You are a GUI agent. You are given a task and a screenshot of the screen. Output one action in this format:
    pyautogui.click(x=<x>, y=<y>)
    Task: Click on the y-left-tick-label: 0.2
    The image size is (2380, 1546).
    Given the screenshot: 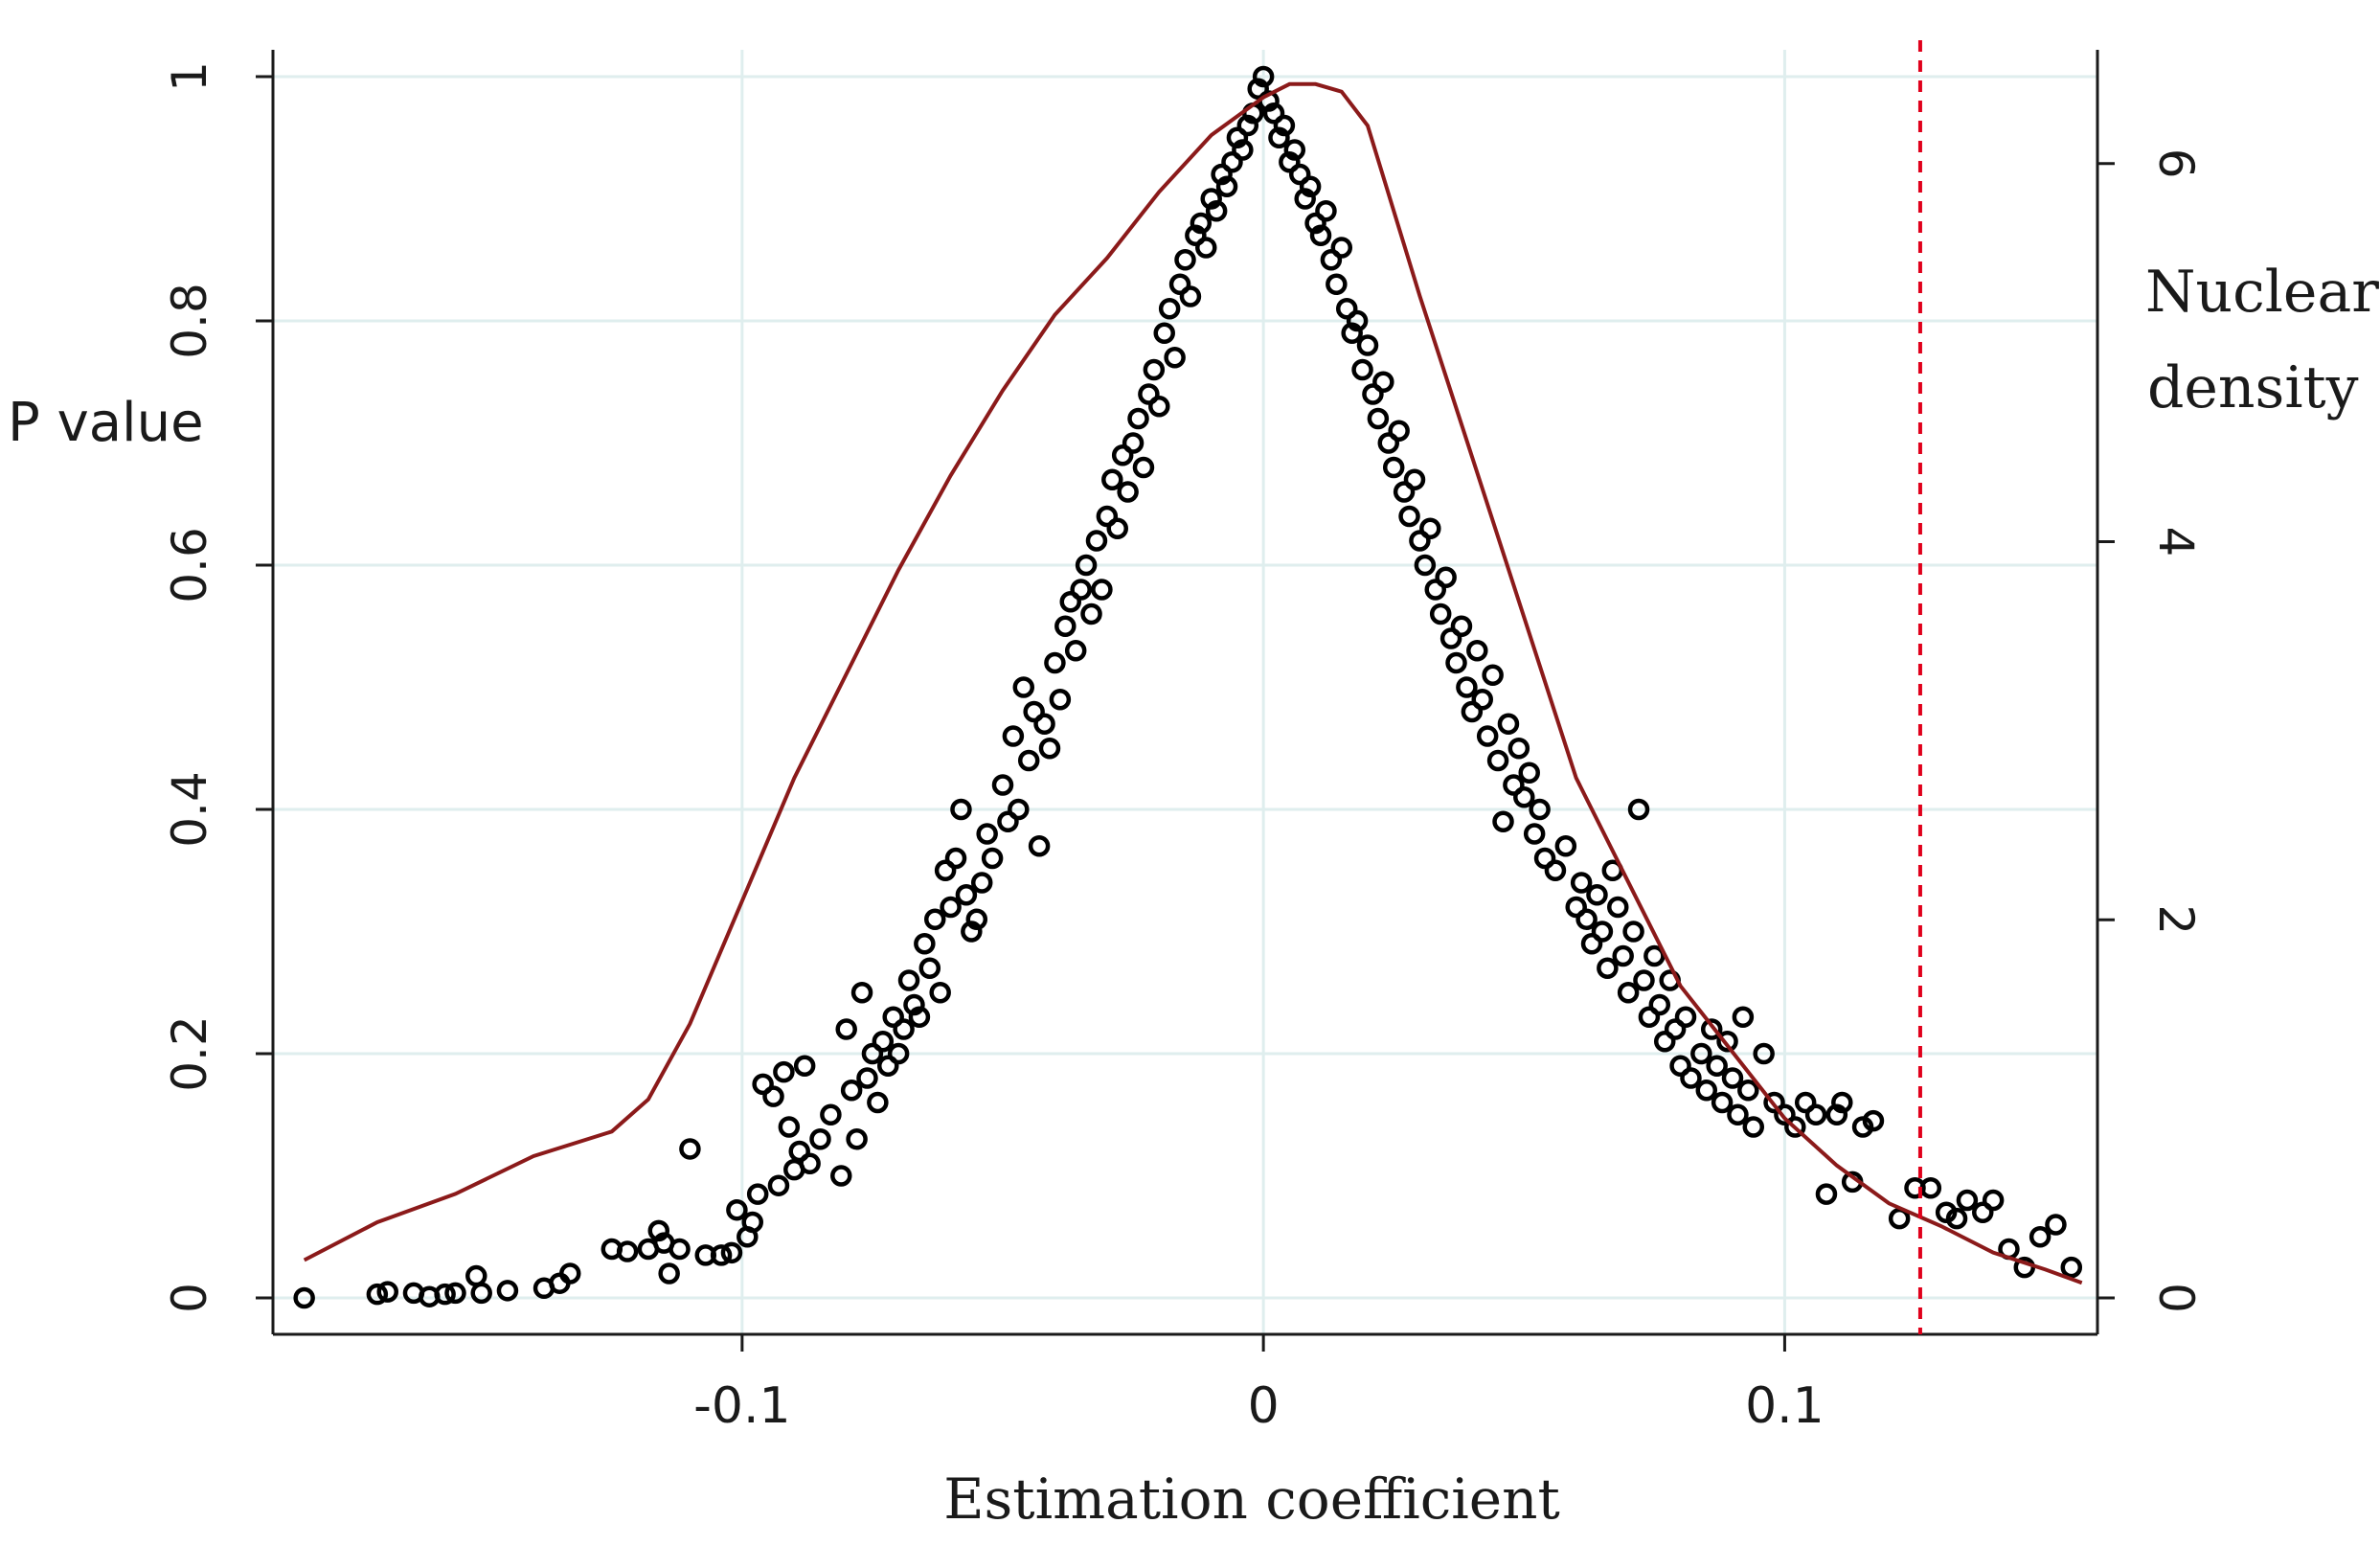 What is the action you would take?
    pyautogui.click(x=189, y=1053)
    